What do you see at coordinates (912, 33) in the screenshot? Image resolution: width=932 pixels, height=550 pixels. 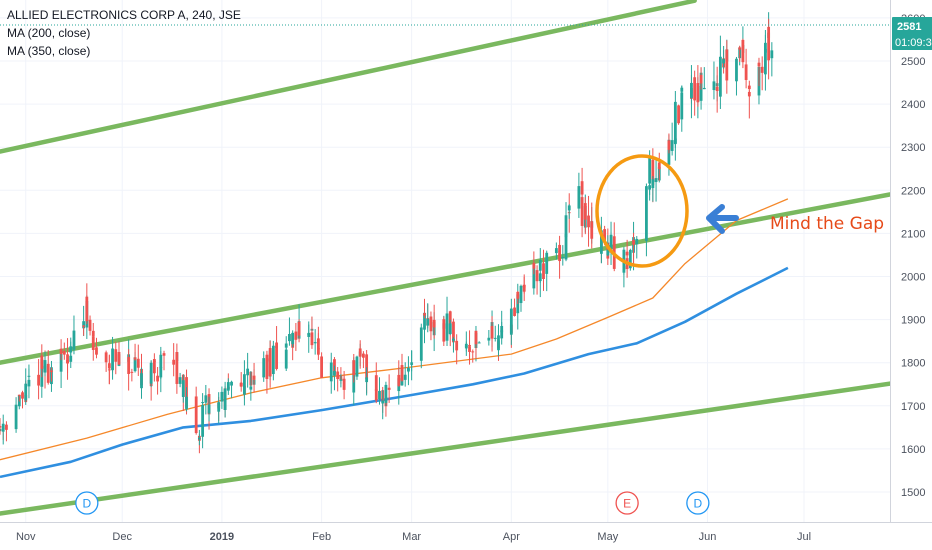 I see `last-price-badge: 2581 01:09:3` at bounding box center [912, 33].